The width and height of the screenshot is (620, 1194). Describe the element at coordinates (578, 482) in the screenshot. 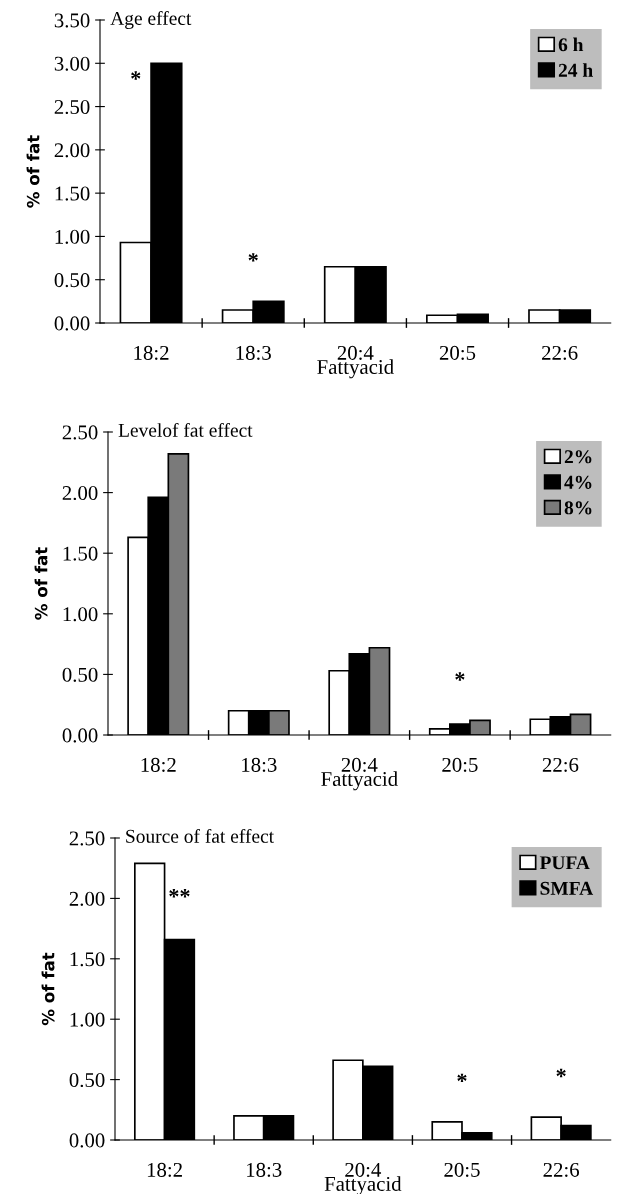

I see `legend-label: 4%` at that location.